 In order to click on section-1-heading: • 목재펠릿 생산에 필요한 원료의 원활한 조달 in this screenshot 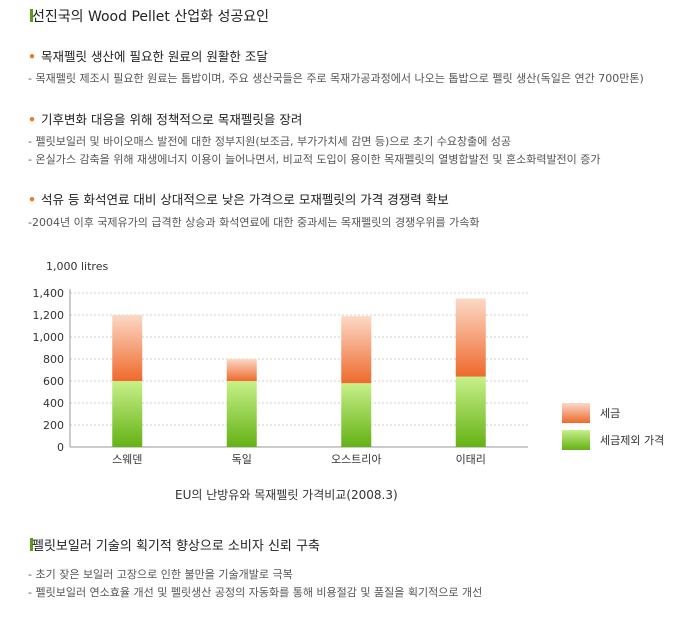, I will do `click(148, 55)`.